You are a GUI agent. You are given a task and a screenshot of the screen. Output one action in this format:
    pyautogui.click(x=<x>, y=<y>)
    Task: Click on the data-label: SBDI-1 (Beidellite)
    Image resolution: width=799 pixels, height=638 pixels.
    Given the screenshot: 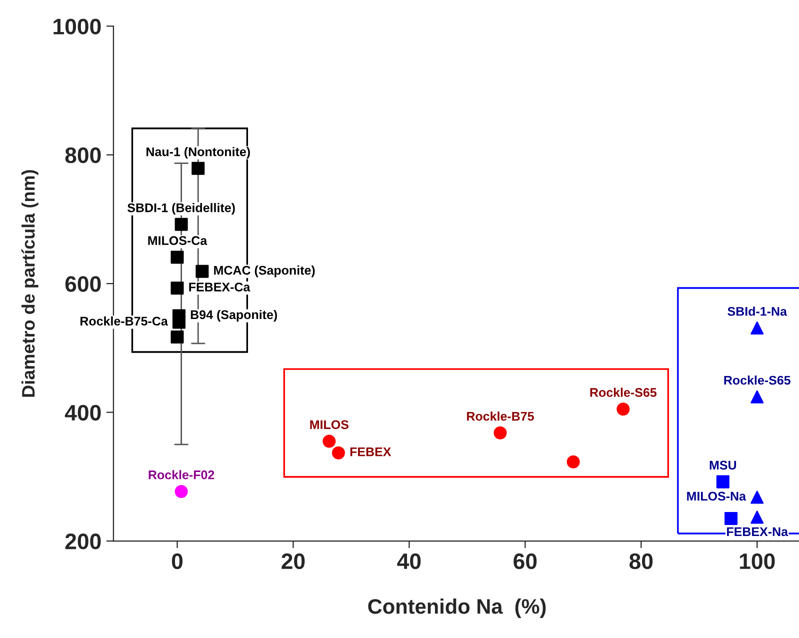 What is the action you would take?
    pyautogui.click(x=181, y=209)
    